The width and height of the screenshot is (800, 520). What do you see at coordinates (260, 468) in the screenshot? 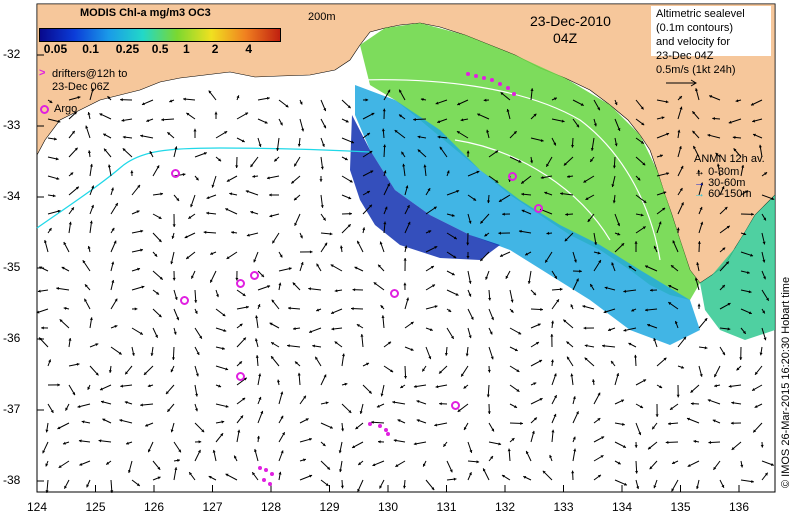
I see `drifter-marker` at bounding box center [260, 468].